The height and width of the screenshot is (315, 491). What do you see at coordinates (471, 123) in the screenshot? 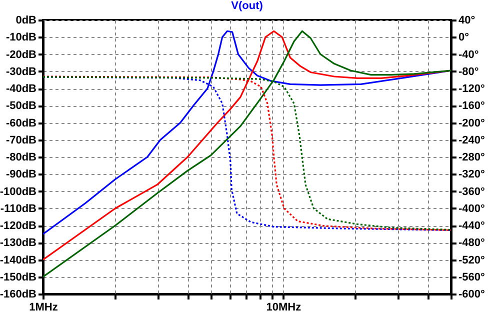
I see `y2-tick-label: -200°` at bounding box center [471, 123].